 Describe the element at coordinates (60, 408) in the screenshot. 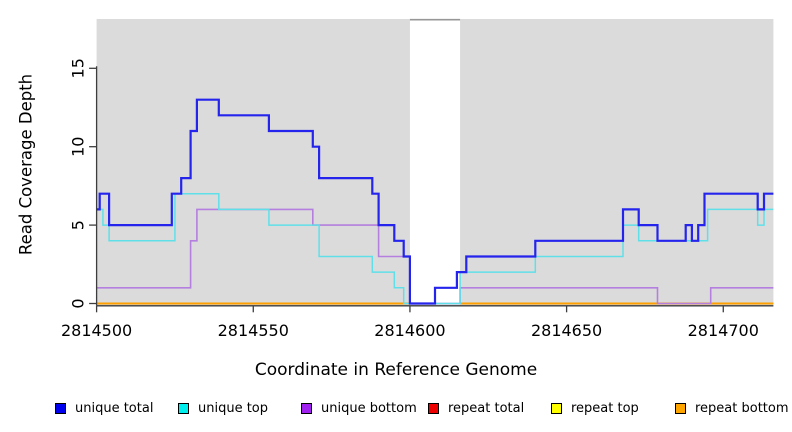

I see `legend-swatch-unique-total` at that location.